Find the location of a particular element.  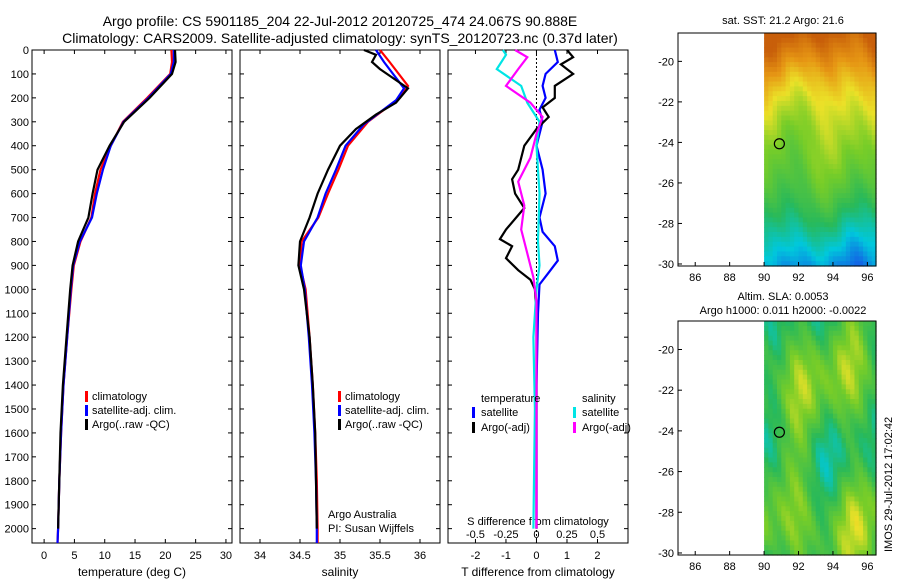

legend-swatch is located at coordinates (86, 396).